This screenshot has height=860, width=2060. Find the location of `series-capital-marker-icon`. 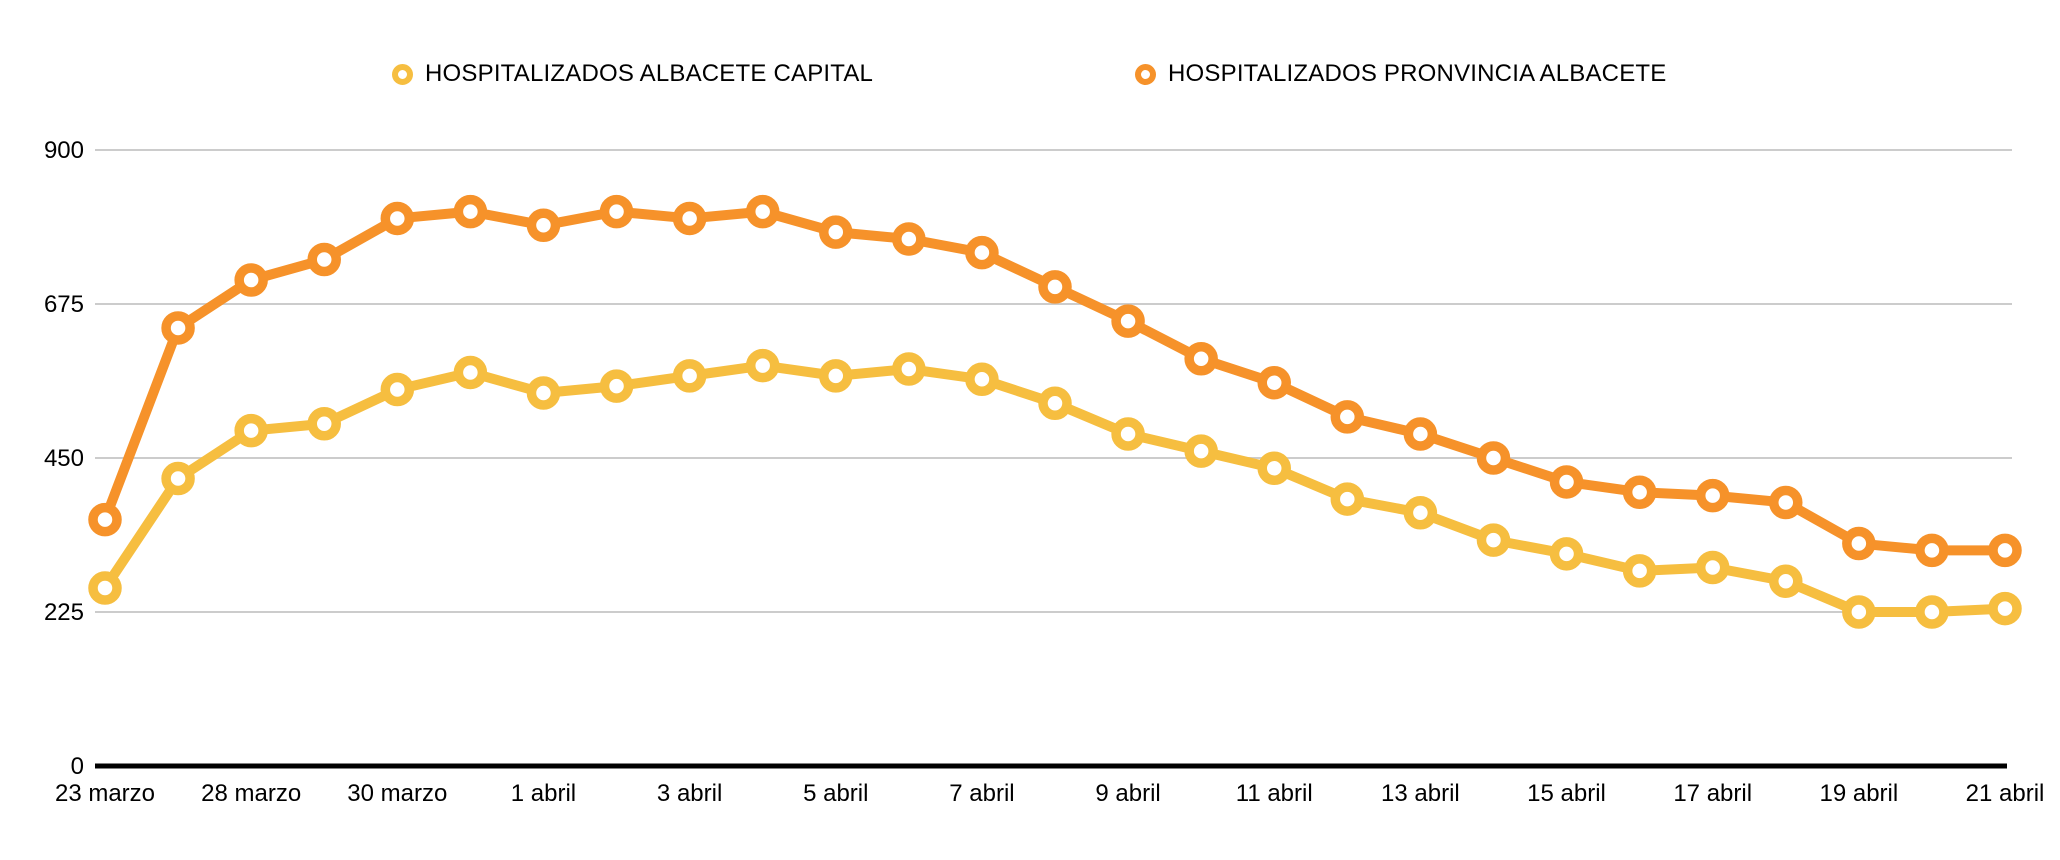

series-capital-marker-icon is located at coordinates (402, 74).